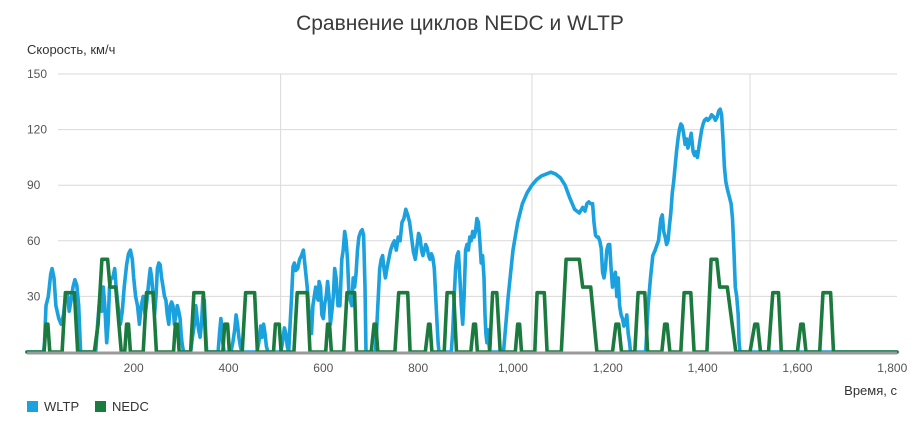 The width and height of the screenshot is (920, 428). I want to click on x-tick-label: 400, so click(228, 368).